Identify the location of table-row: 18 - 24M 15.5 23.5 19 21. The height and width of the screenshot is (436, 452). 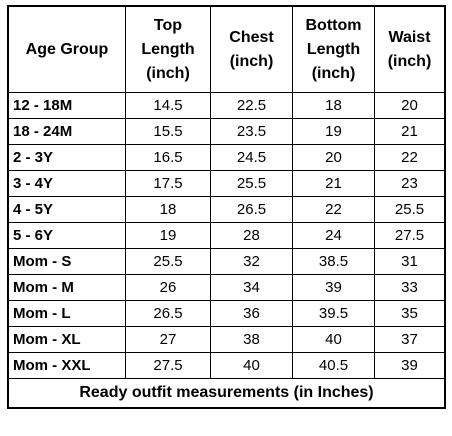
(226, 131).